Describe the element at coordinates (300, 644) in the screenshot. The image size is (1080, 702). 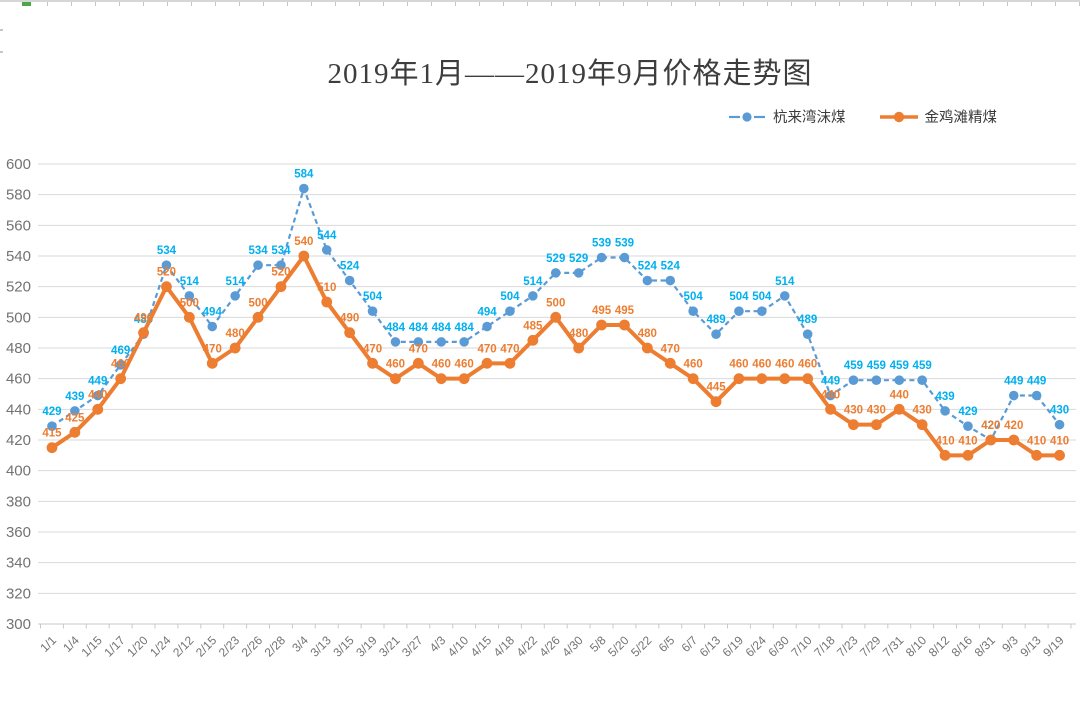
I see `x-axis-label: 3/4` at that location.